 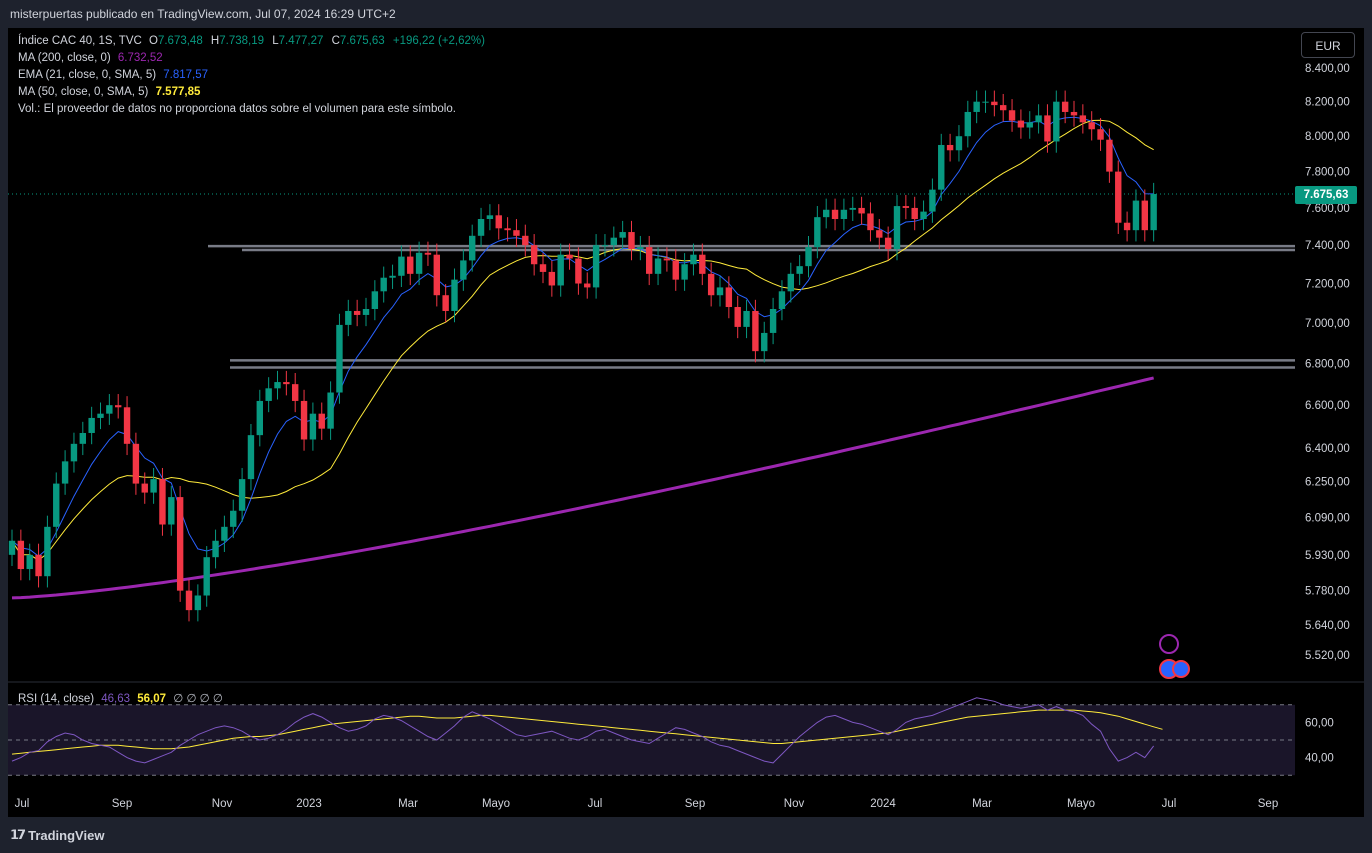 I want to click on legend-ema21: EMA (21, close, 0, SMA, 5) 7.817,57, so click(x=115, y=75).